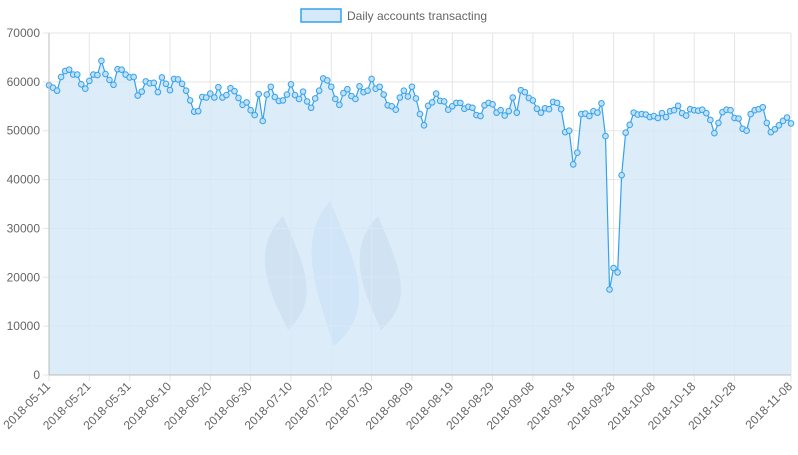 This screenshot has width=798, height=455. Describe the element at coordinates (24, 82) in the screenshot. I see `y-tick-label: 60000` at that location.